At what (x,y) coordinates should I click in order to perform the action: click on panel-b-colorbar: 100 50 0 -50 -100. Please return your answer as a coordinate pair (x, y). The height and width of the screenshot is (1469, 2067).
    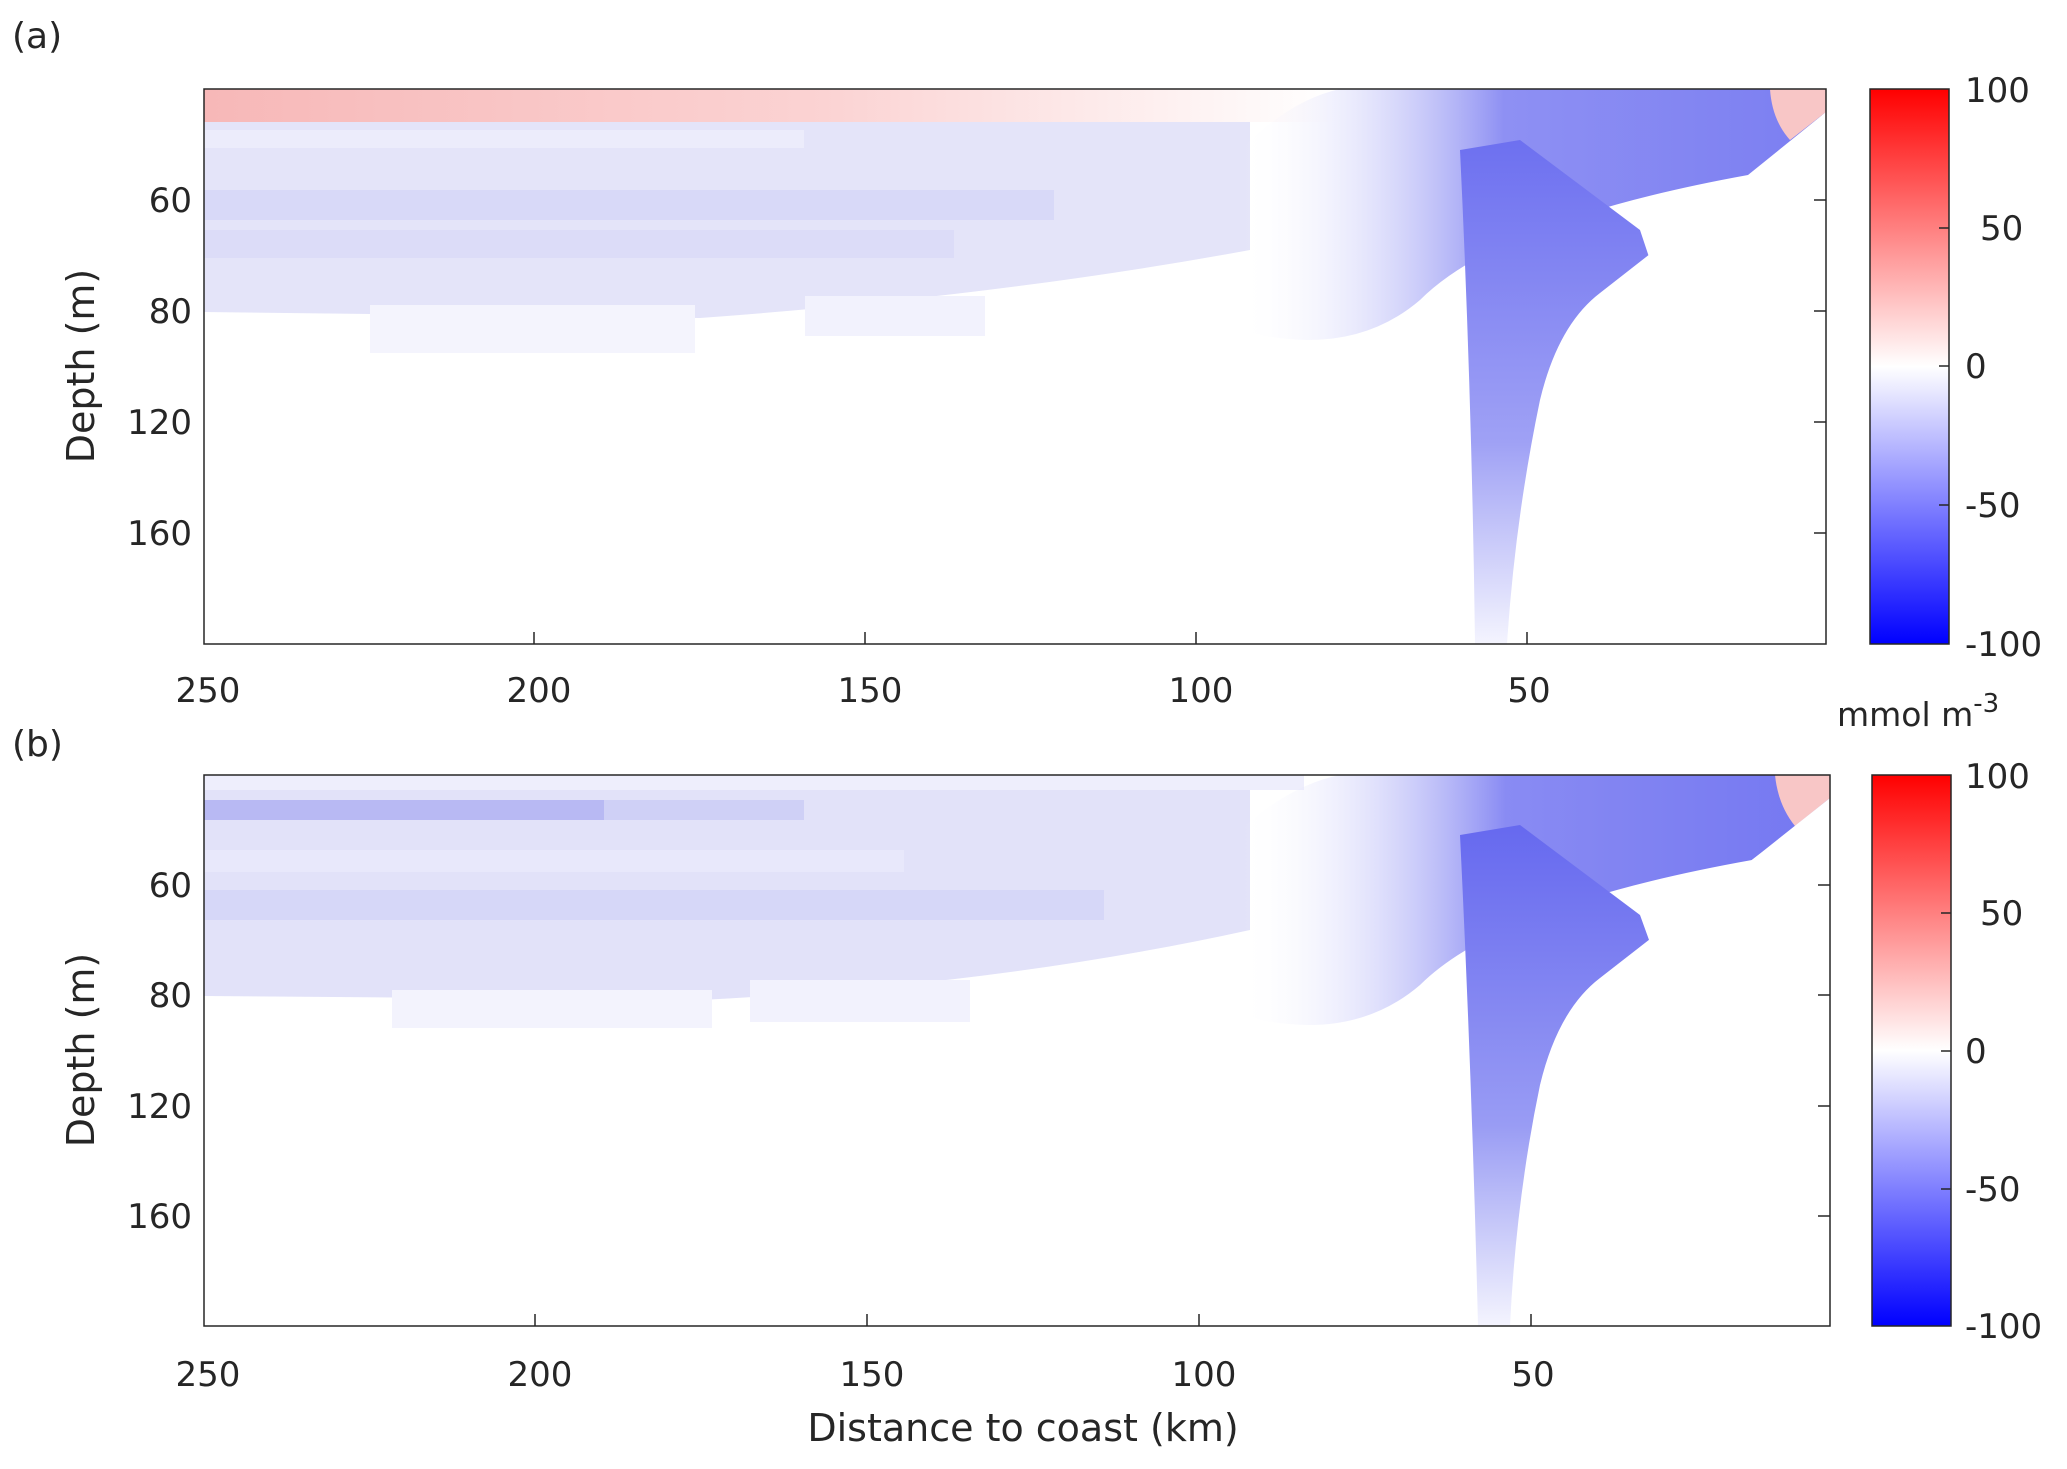
    Looking at the image, I should click on (1956, 1052).